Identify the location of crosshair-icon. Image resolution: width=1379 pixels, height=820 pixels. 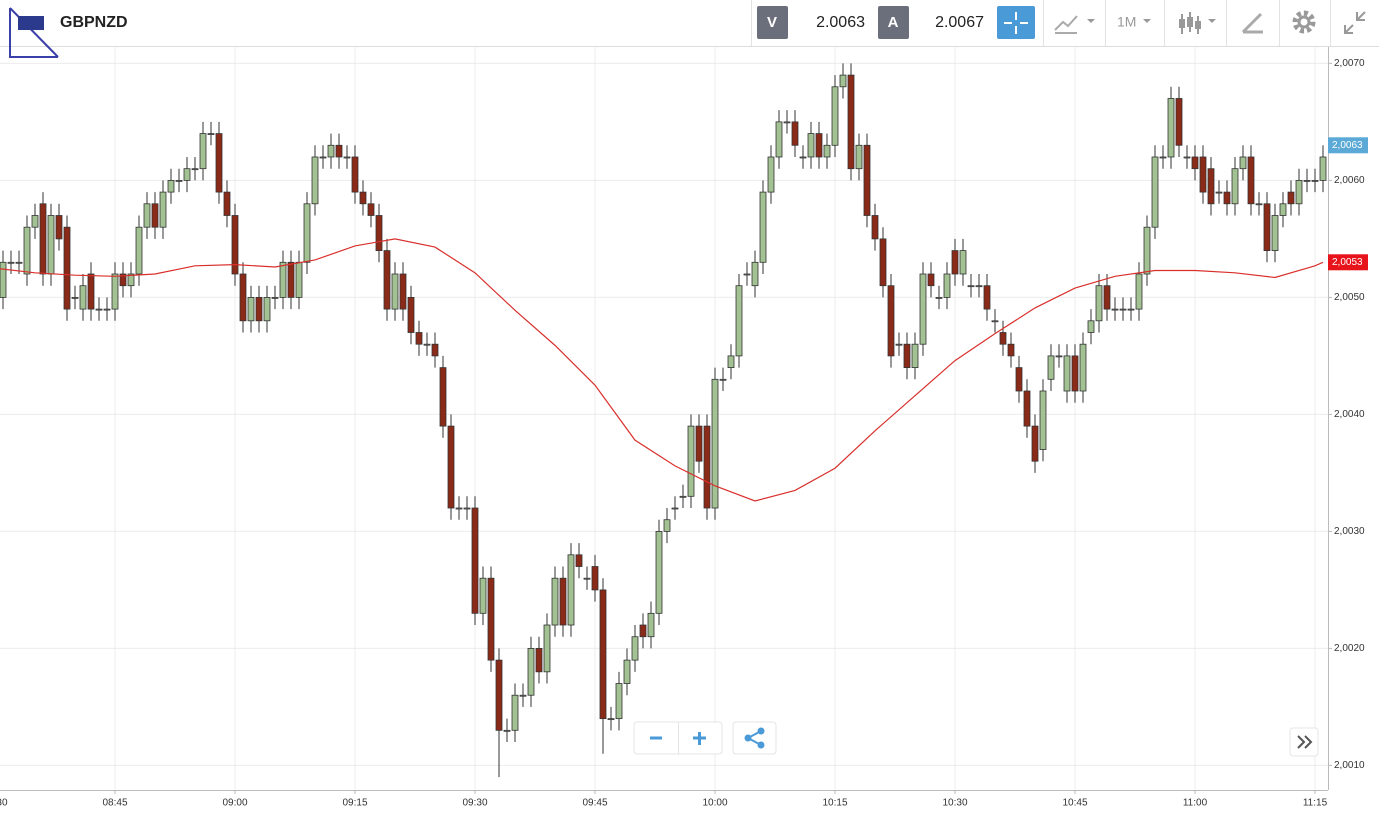
(1016, 23).